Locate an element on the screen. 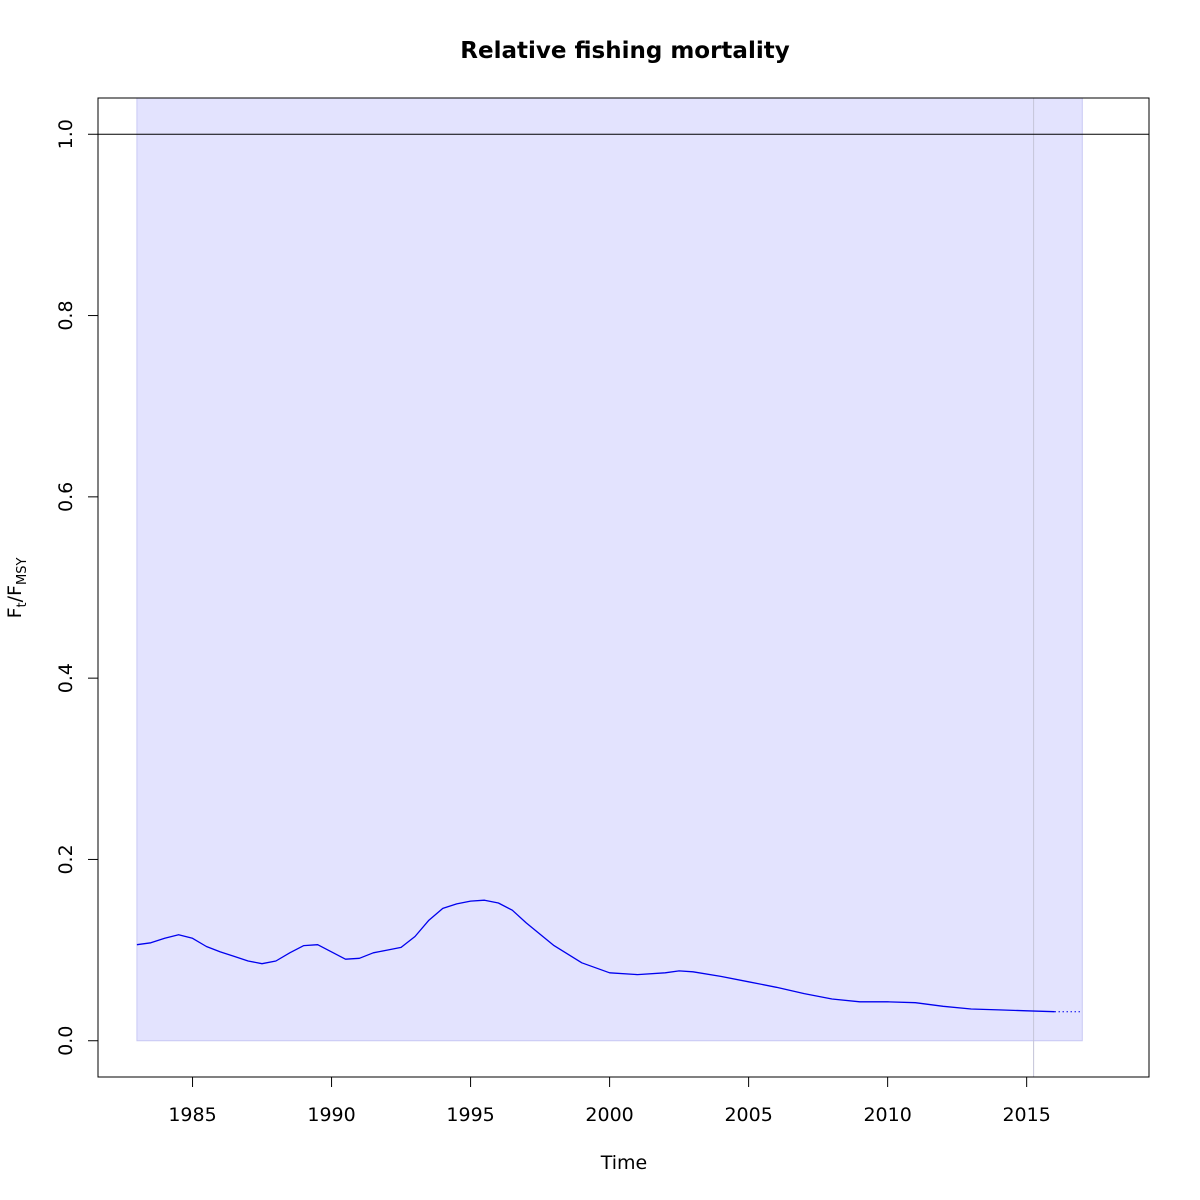  y-axis-title-main2: F is located at coordinates (15, 590).